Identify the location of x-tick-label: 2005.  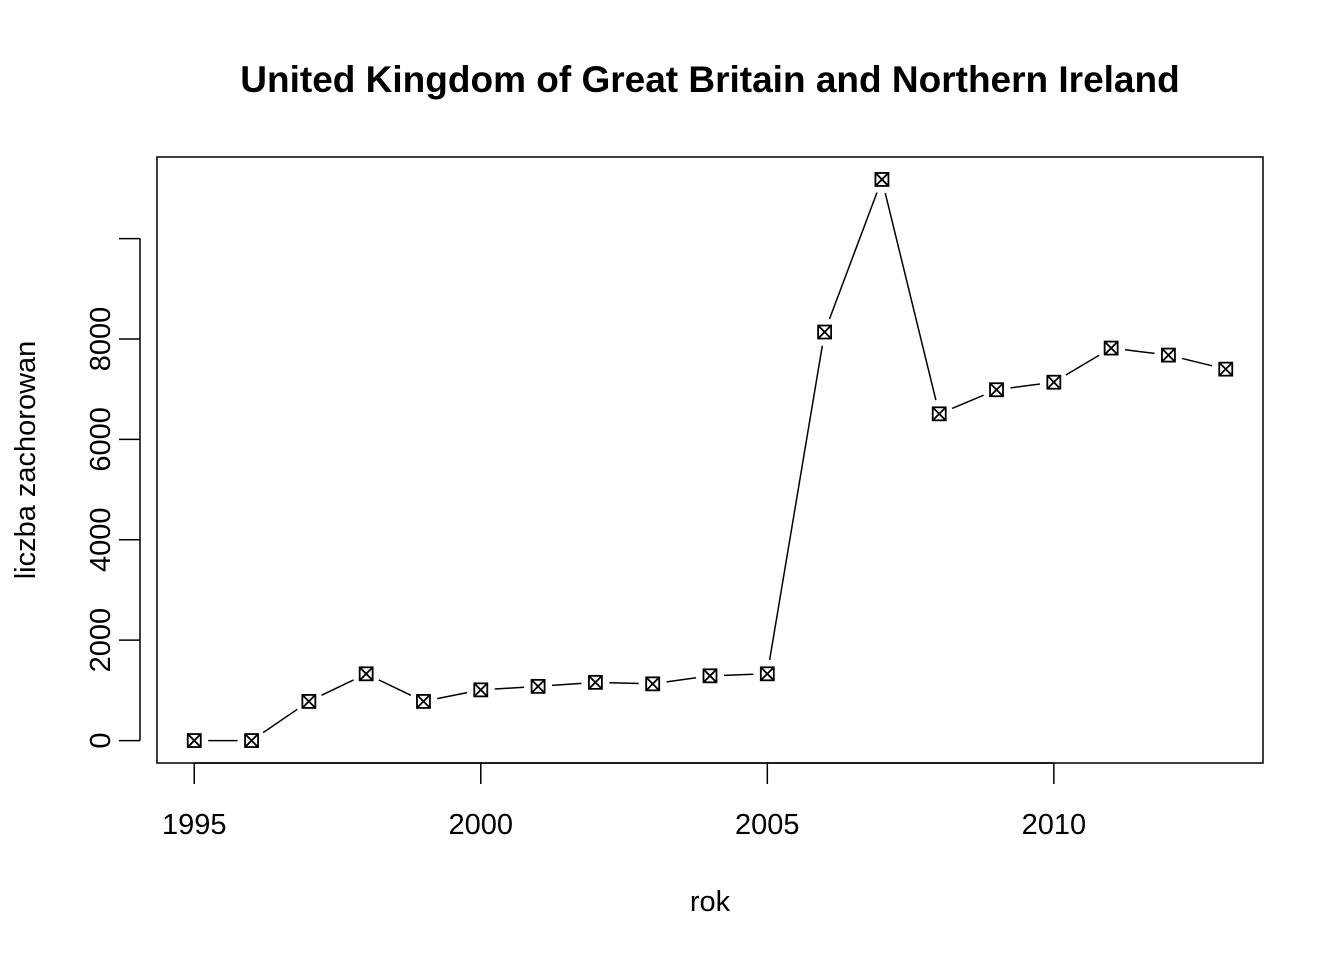
(767, 825).